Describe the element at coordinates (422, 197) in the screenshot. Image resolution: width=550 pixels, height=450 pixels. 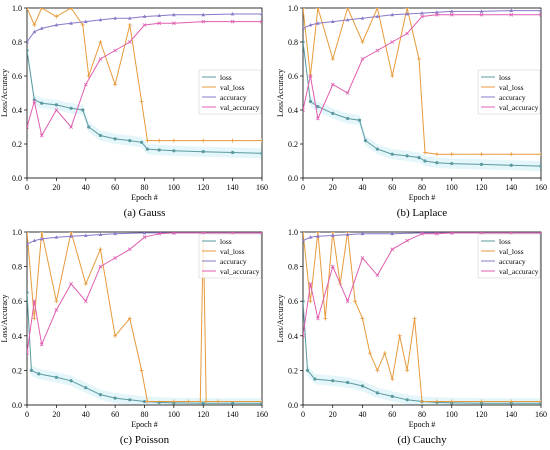
I see `x-axis-label: Epoch #` at that location.